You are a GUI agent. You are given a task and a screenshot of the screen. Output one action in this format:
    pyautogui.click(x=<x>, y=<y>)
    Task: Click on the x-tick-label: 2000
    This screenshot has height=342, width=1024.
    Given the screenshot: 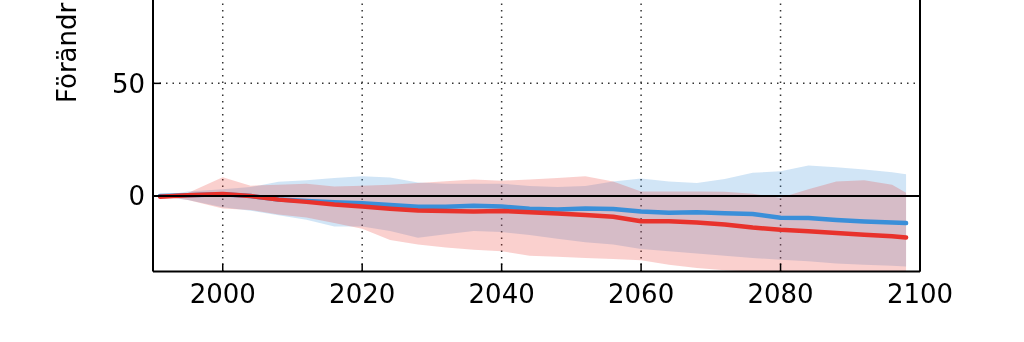 What is the action you would take?
    pyautogui.click(x=222, y=294)
    